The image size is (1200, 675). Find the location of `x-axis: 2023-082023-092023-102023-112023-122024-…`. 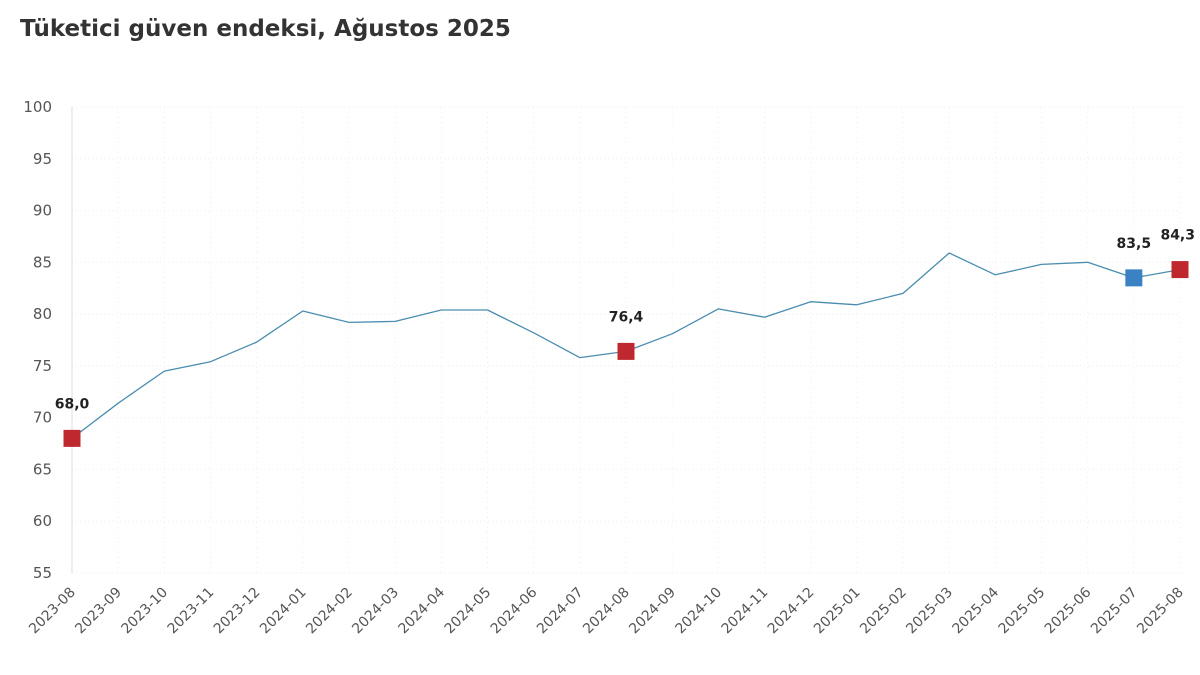

x-axis: 2023-082023-092023-102023-112023-122024-… is located at coordinates (606, 610).